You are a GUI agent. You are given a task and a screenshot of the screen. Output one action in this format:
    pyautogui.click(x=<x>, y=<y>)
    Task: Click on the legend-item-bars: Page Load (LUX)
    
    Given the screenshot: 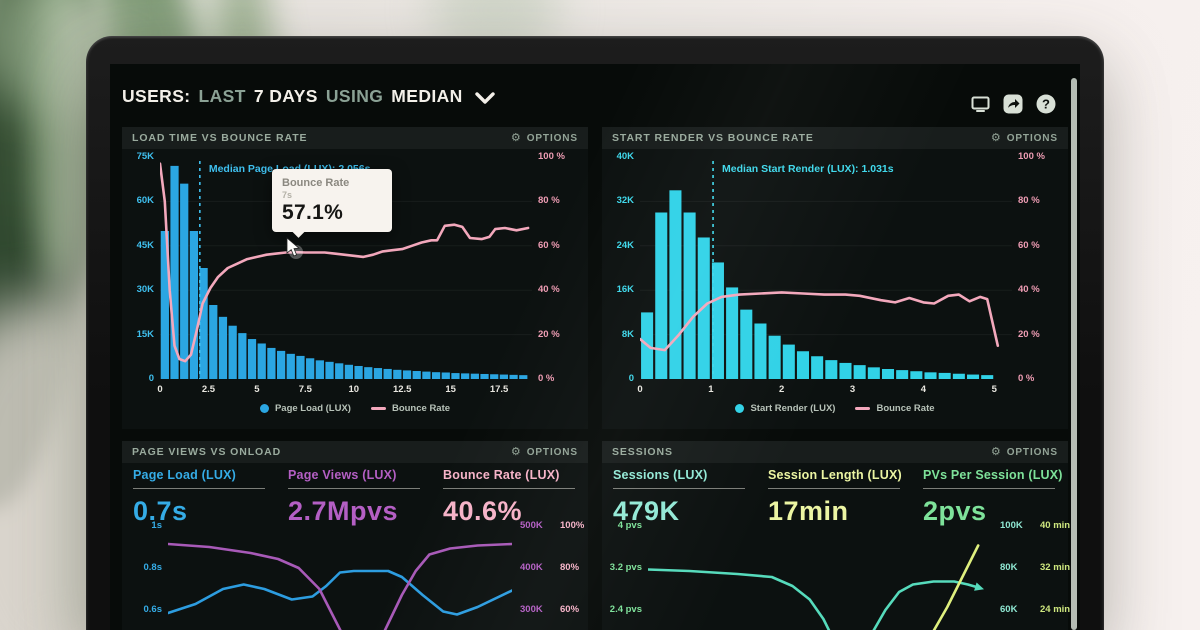 What is the action you would take?
    pyautogui.click(x=305, y=408)
    